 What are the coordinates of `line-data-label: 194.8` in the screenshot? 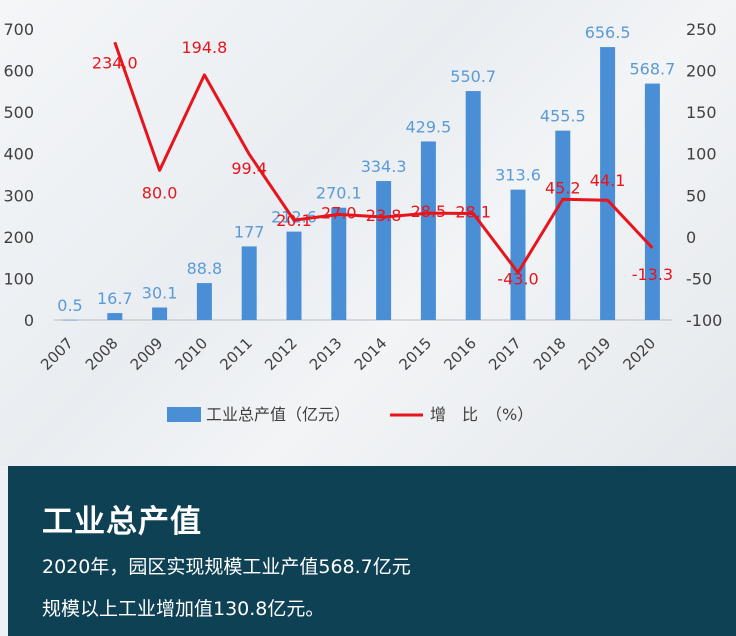 It's located at (204, 47).